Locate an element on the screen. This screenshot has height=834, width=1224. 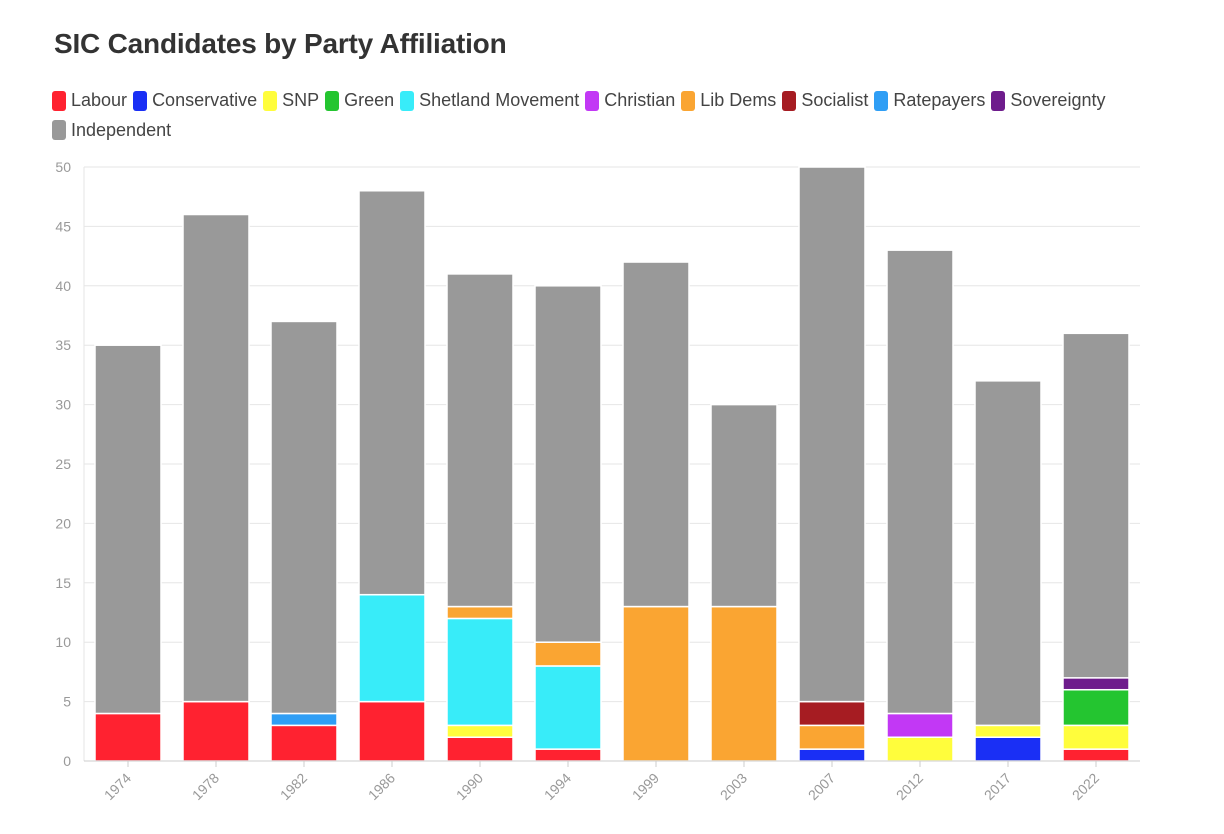
legend-label: Socialist is located at coordinates (835, 100).